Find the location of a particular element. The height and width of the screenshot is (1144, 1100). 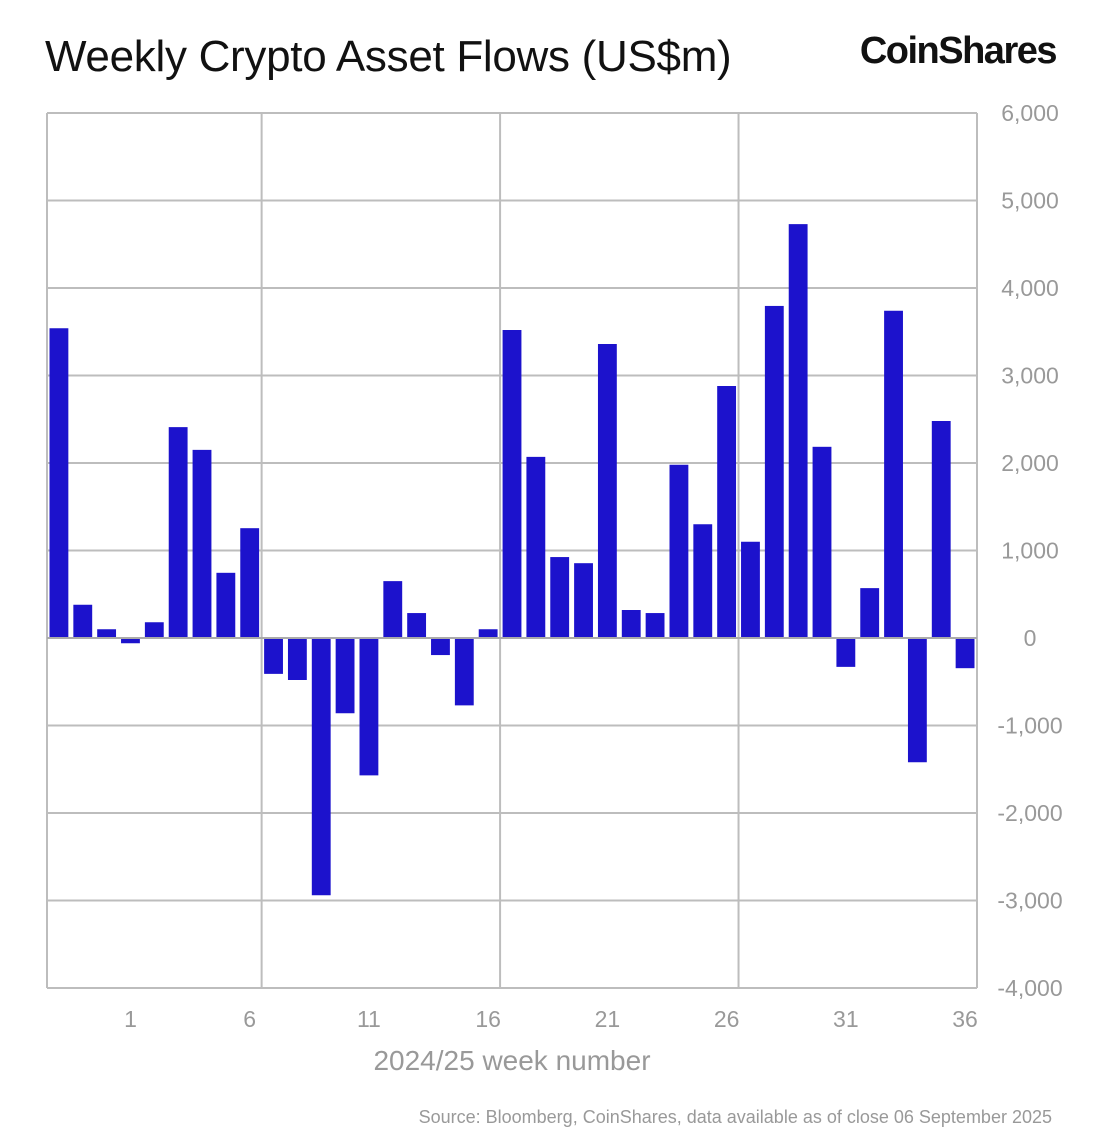

y-tick-label: 0 is located at coordinates (1030, 638).